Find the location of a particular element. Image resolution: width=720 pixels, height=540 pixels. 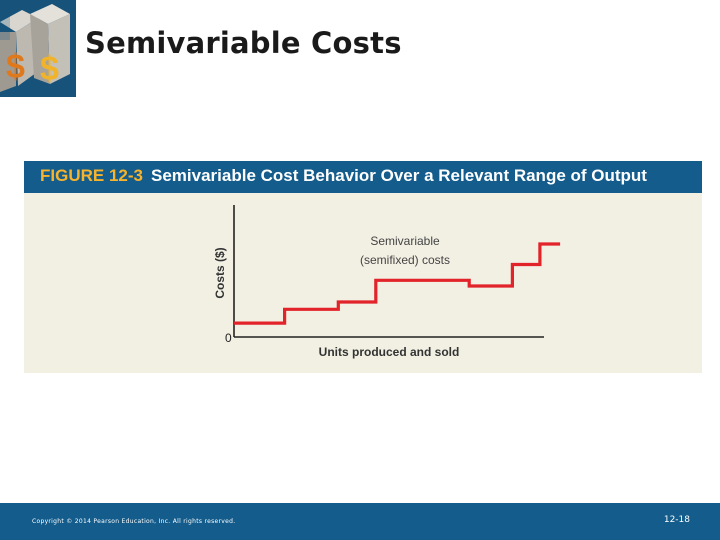

y-tick-label-0: 0 is located at coordinates (228, 338).